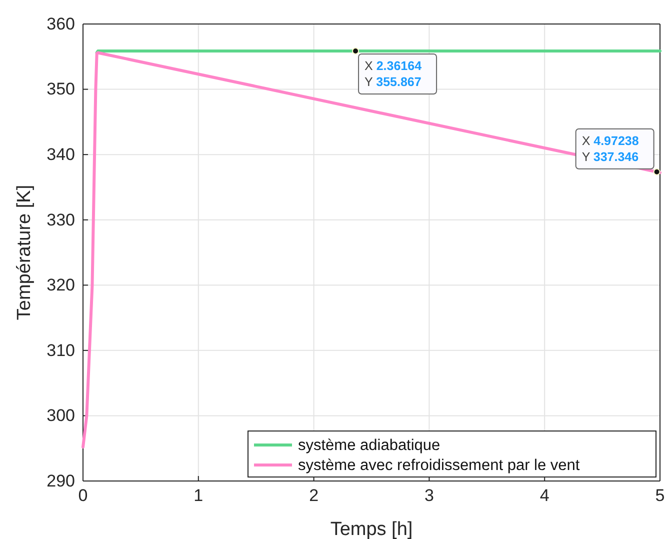 The image size is (666, 539). Describe the element at coordinates (439, 465) in the screenshot. I see `legend-label: système avec refroidissement par le vent` at that location.